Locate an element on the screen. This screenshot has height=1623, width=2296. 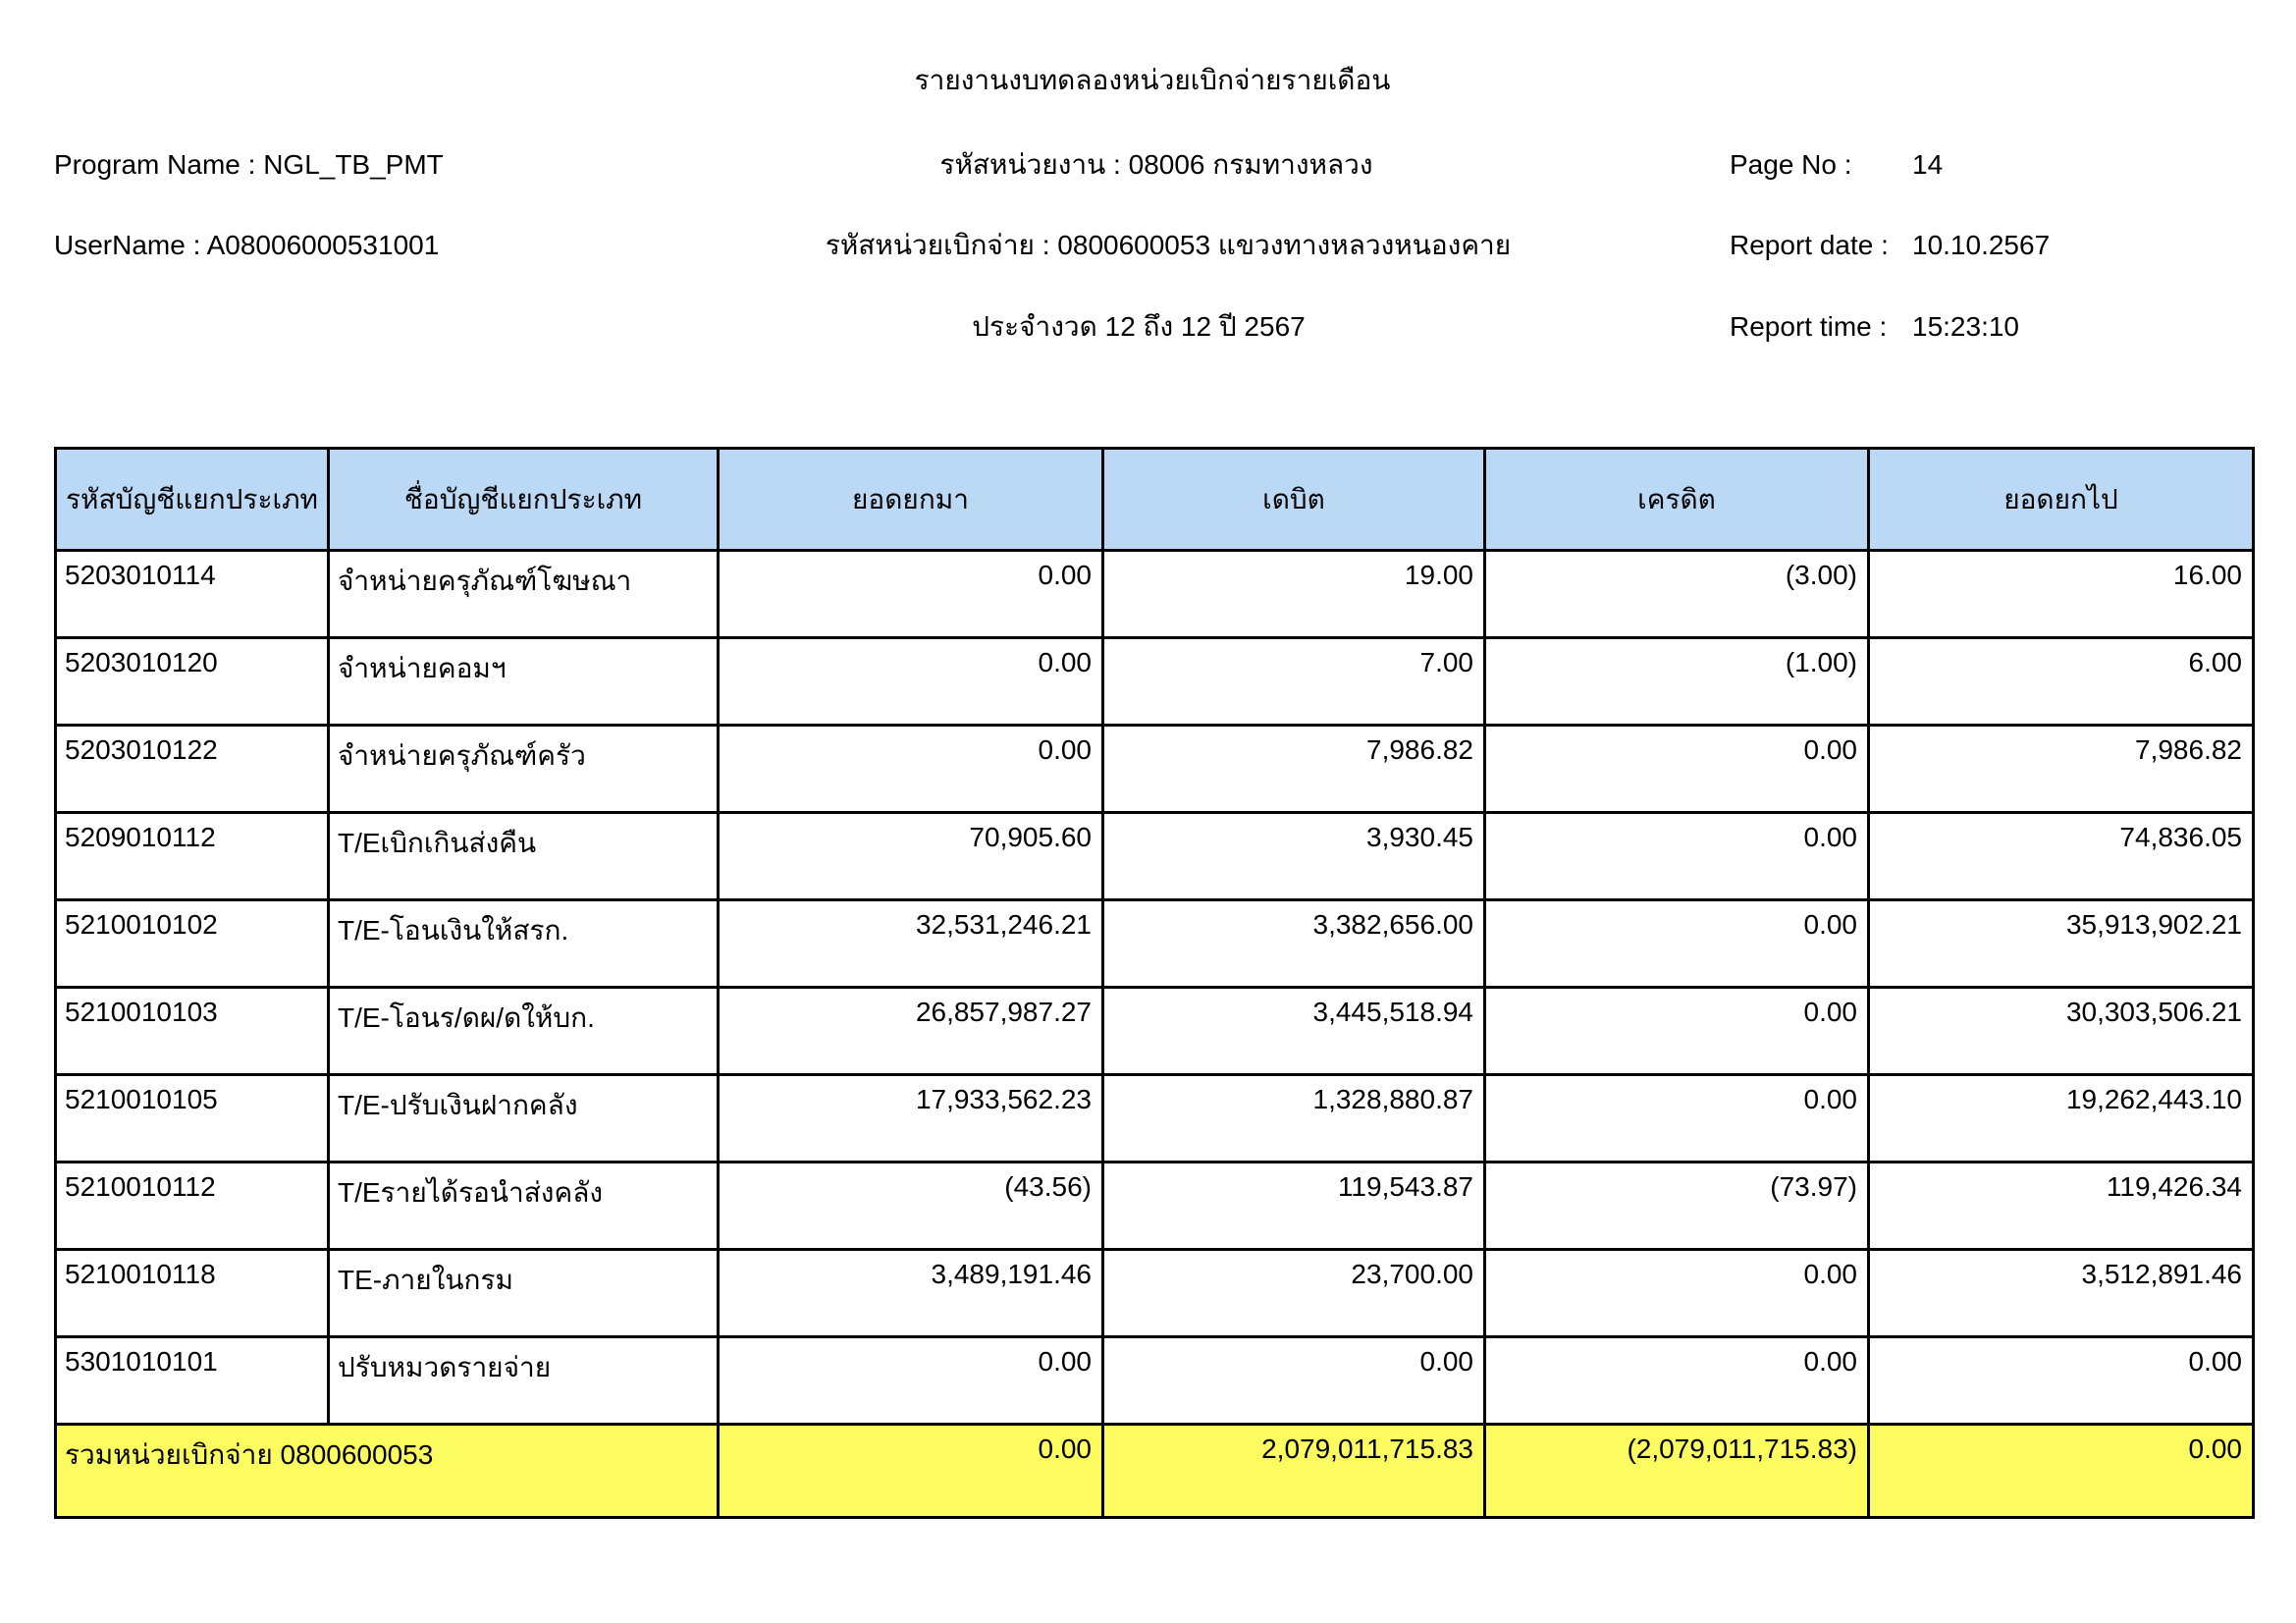
program-name-value: NGL_TB_PMT is located at coordinates (354, 164).